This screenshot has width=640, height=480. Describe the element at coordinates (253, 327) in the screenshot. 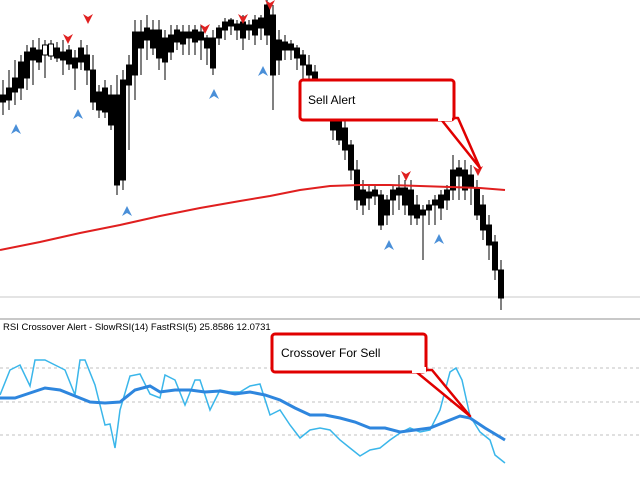

I see `fast-rsi-value: 12.0731` at that location.